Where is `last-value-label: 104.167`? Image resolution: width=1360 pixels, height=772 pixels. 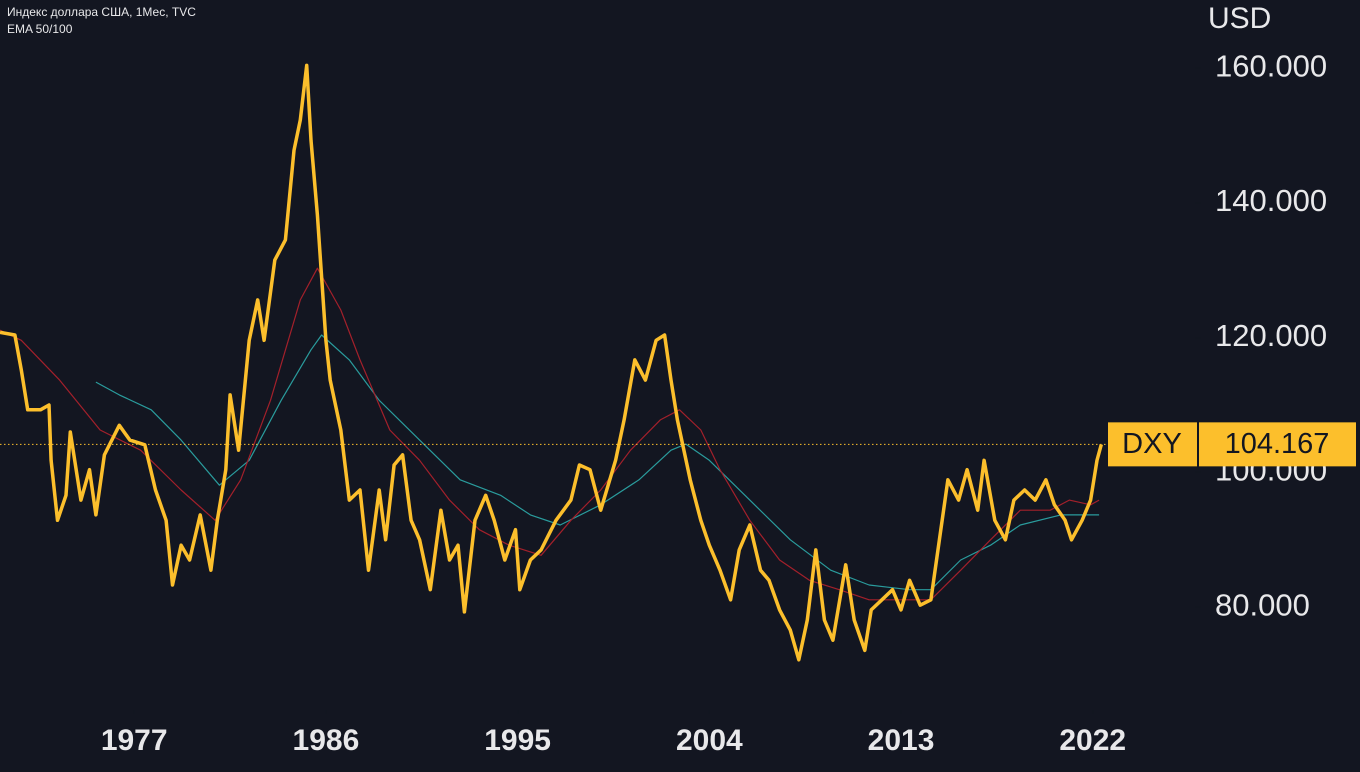 last-value-label: 104.167 is located at coordinates (1277, 444).